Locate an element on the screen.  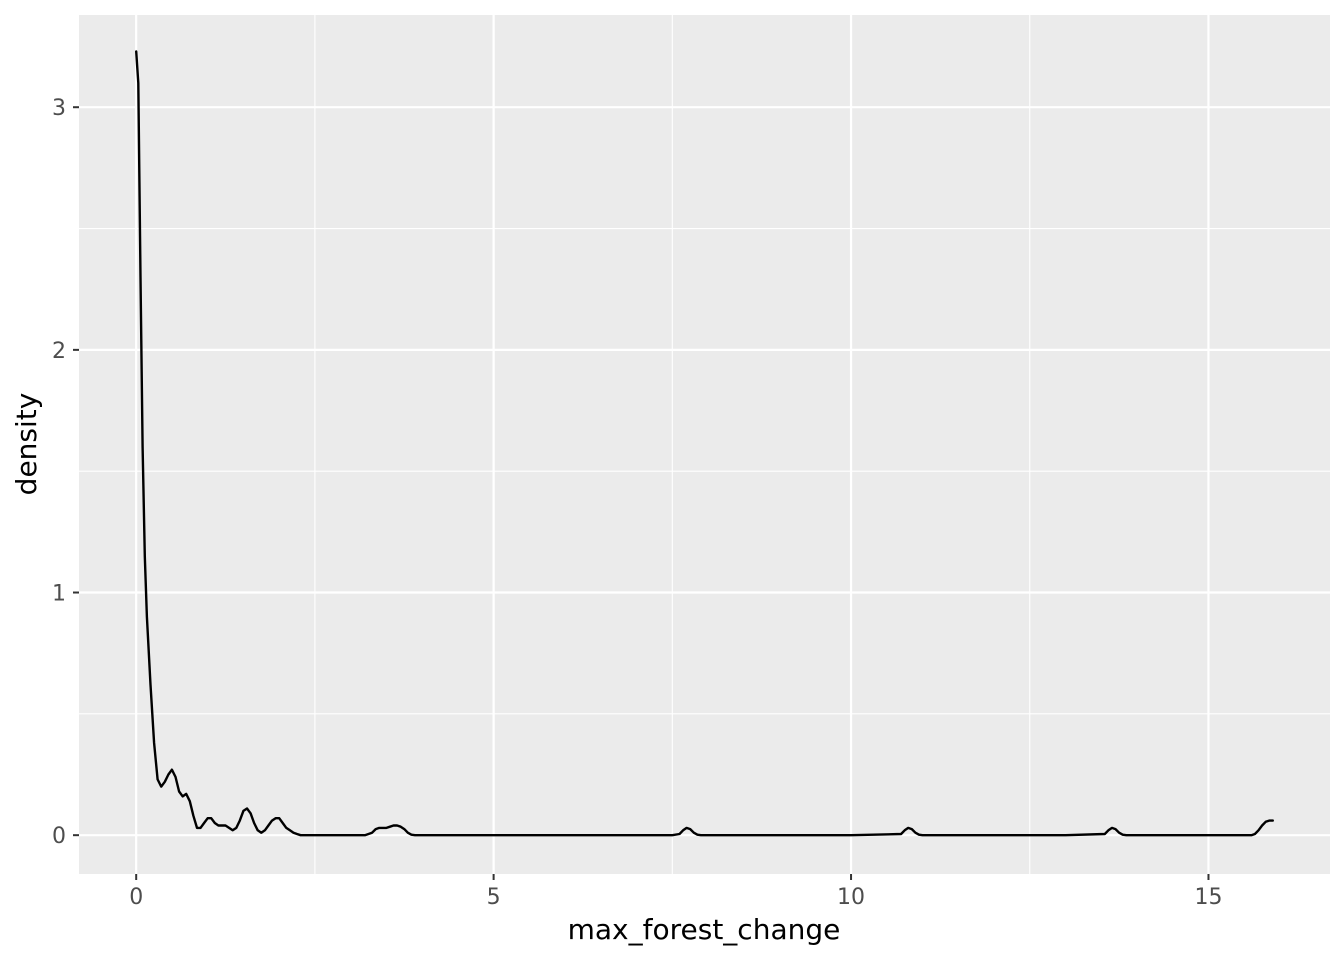
x-tick-label: 15 is located at coordinates (1208, 897).